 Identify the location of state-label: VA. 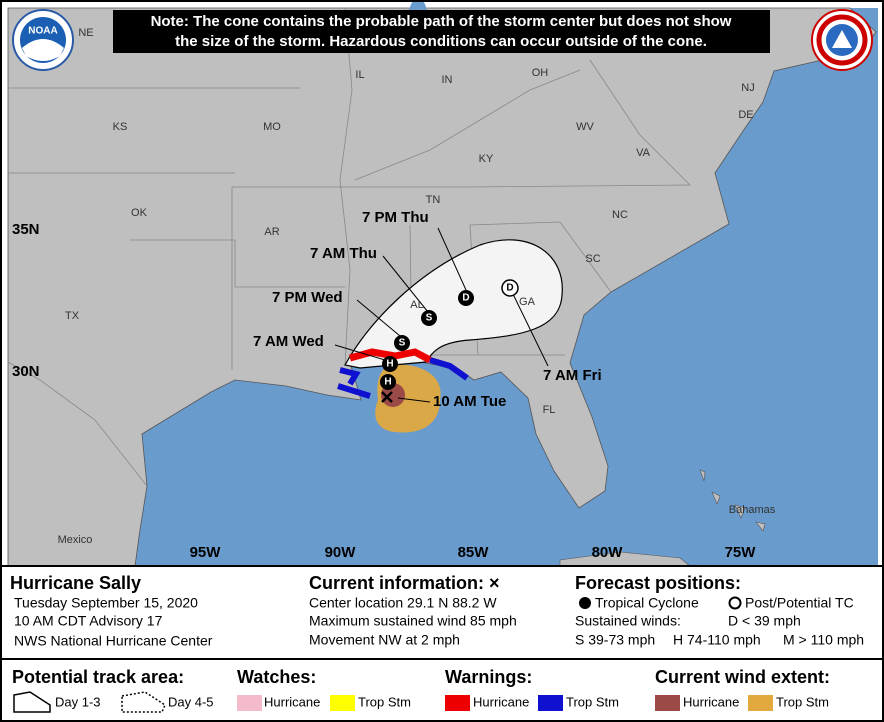
(643, 153).